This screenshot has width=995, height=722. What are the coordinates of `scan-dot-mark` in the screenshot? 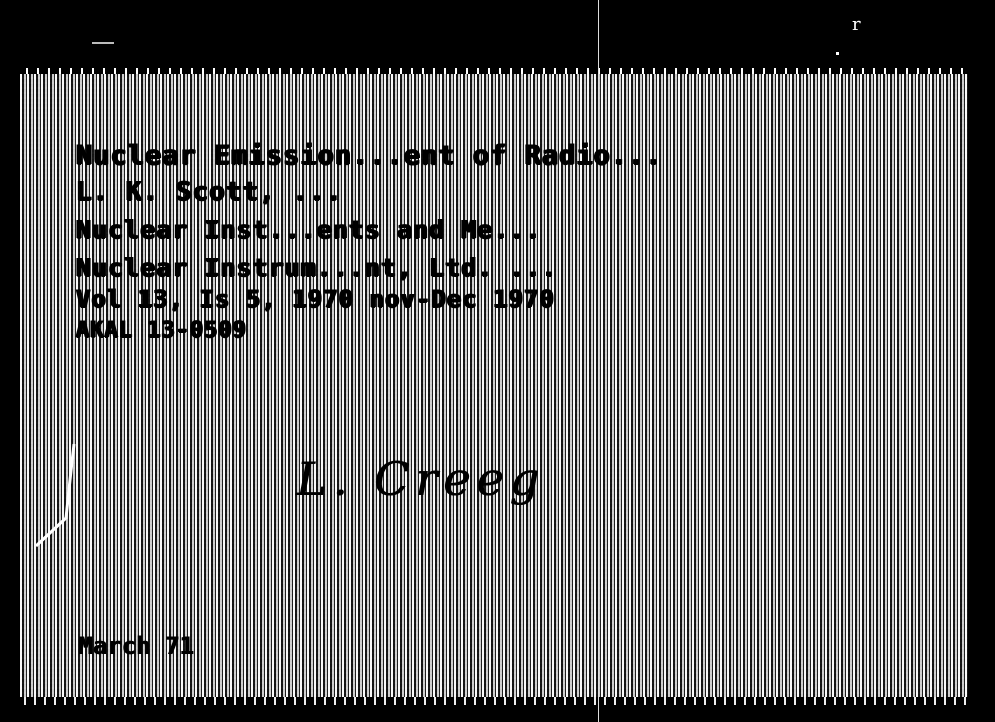 It's located at (837, 53).